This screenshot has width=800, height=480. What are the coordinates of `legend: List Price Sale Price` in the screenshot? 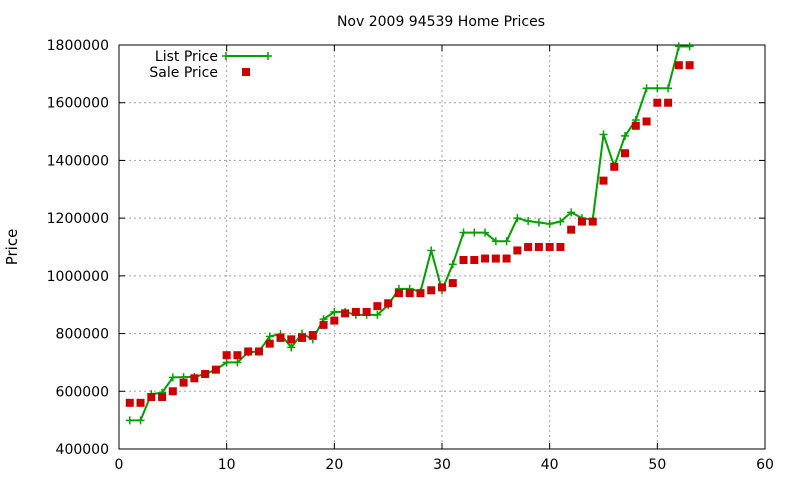 It's located at (210, 65).